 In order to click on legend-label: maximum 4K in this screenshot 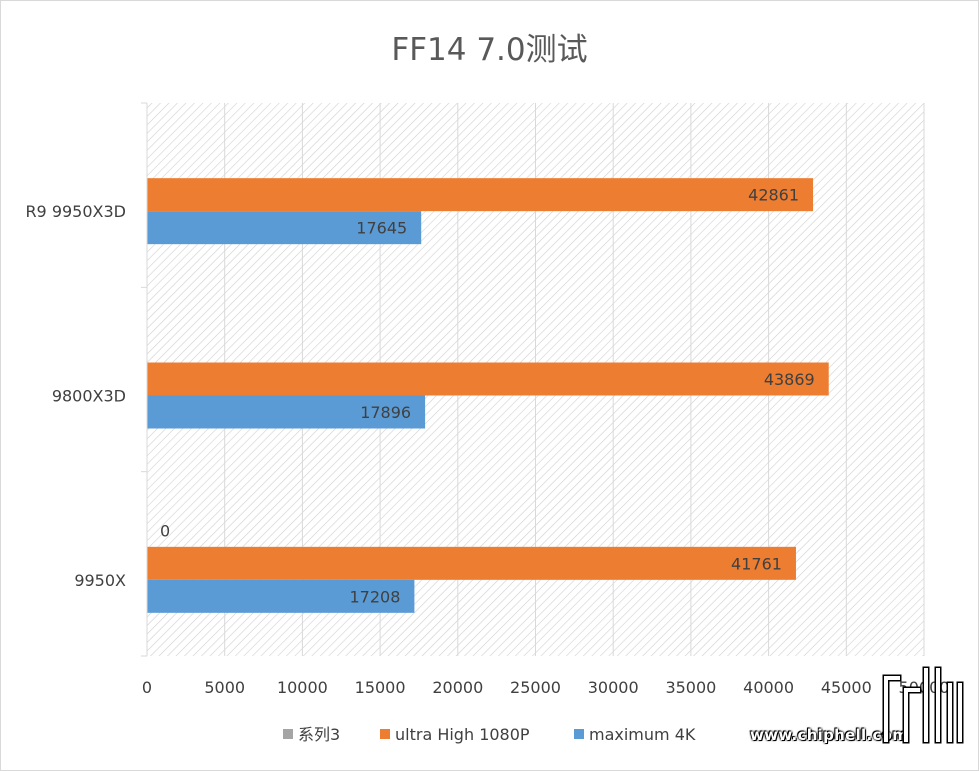, I will do `click(642, 734)`.